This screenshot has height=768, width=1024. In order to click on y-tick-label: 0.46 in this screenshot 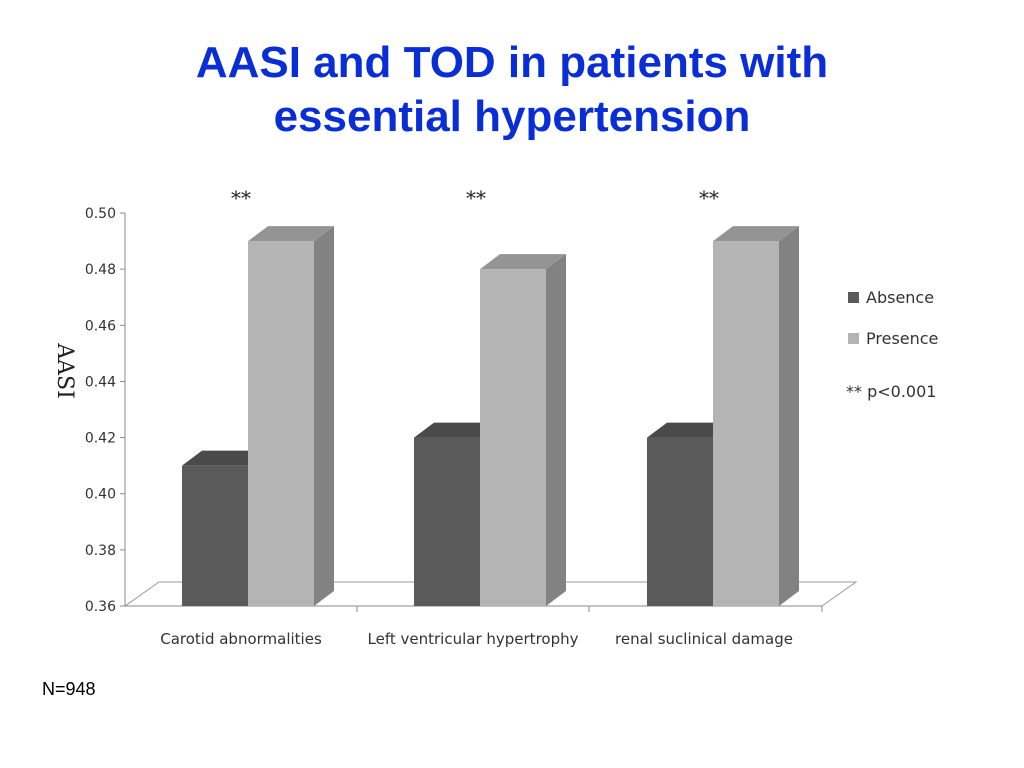, I will do `click(100, 326)`.